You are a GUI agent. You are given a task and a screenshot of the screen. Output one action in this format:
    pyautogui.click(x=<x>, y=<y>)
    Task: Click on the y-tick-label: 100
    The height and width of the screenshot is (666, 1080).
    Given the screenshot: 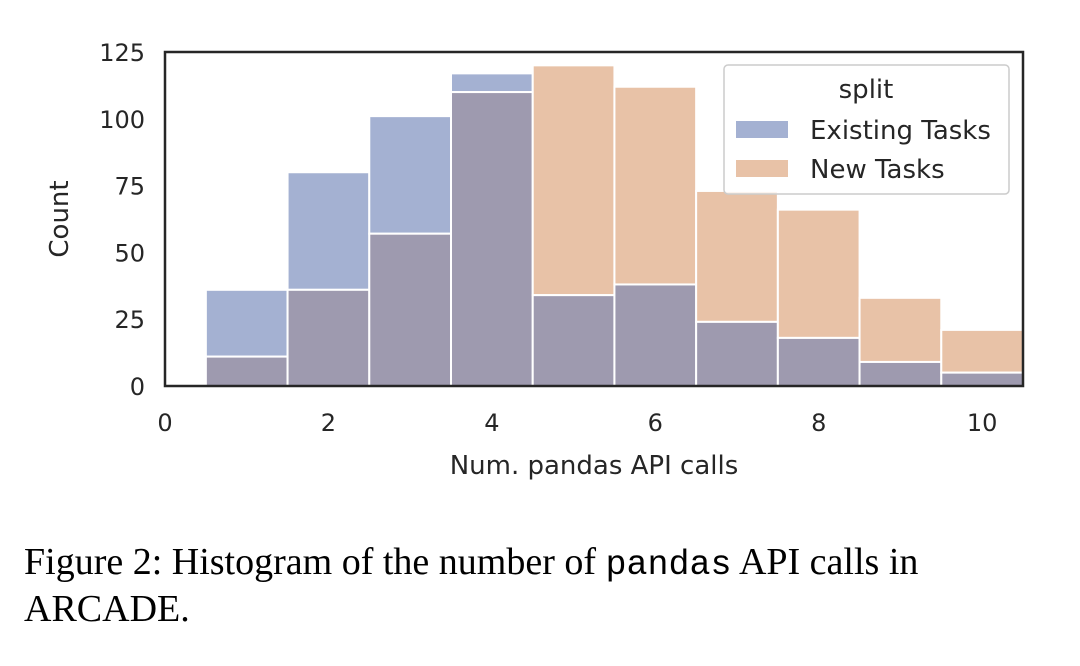 What is the action you would take?
    pyautogui.click(x=122, y=120)
    